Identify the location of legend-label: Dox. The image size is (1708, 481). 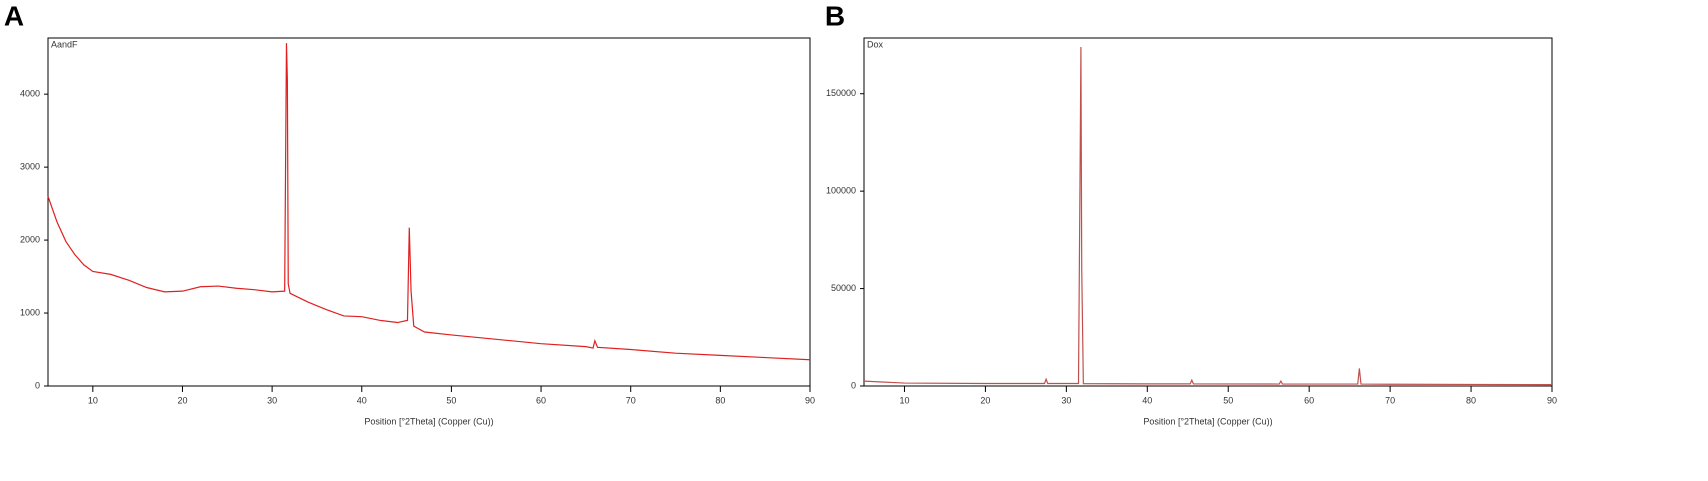
(875, 44).